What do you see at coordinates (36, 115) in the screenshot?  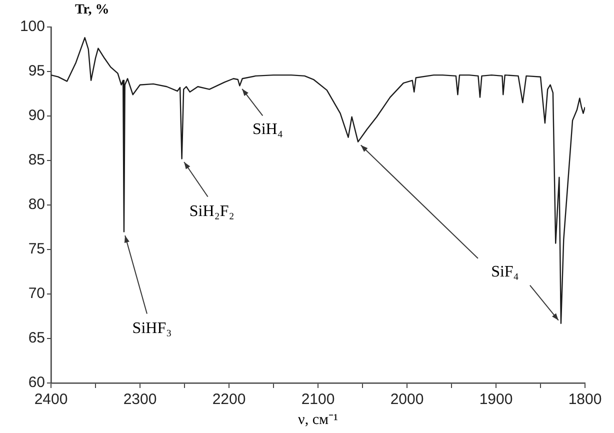 I see `y-tick-label: 90` at bounding box center [36, 115].